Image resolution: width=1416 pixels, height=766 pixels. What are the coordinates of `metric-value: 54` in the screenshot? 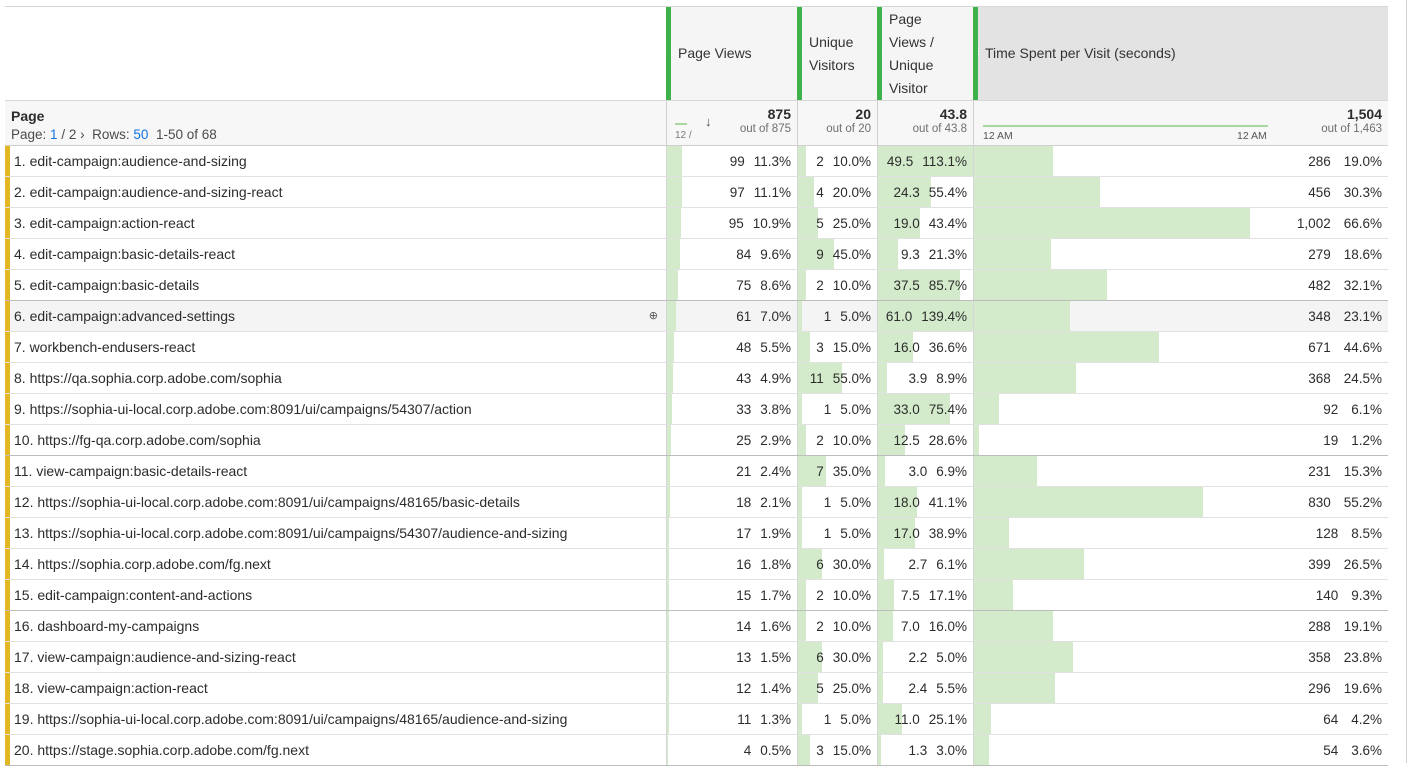 It's located at (1331, 750).